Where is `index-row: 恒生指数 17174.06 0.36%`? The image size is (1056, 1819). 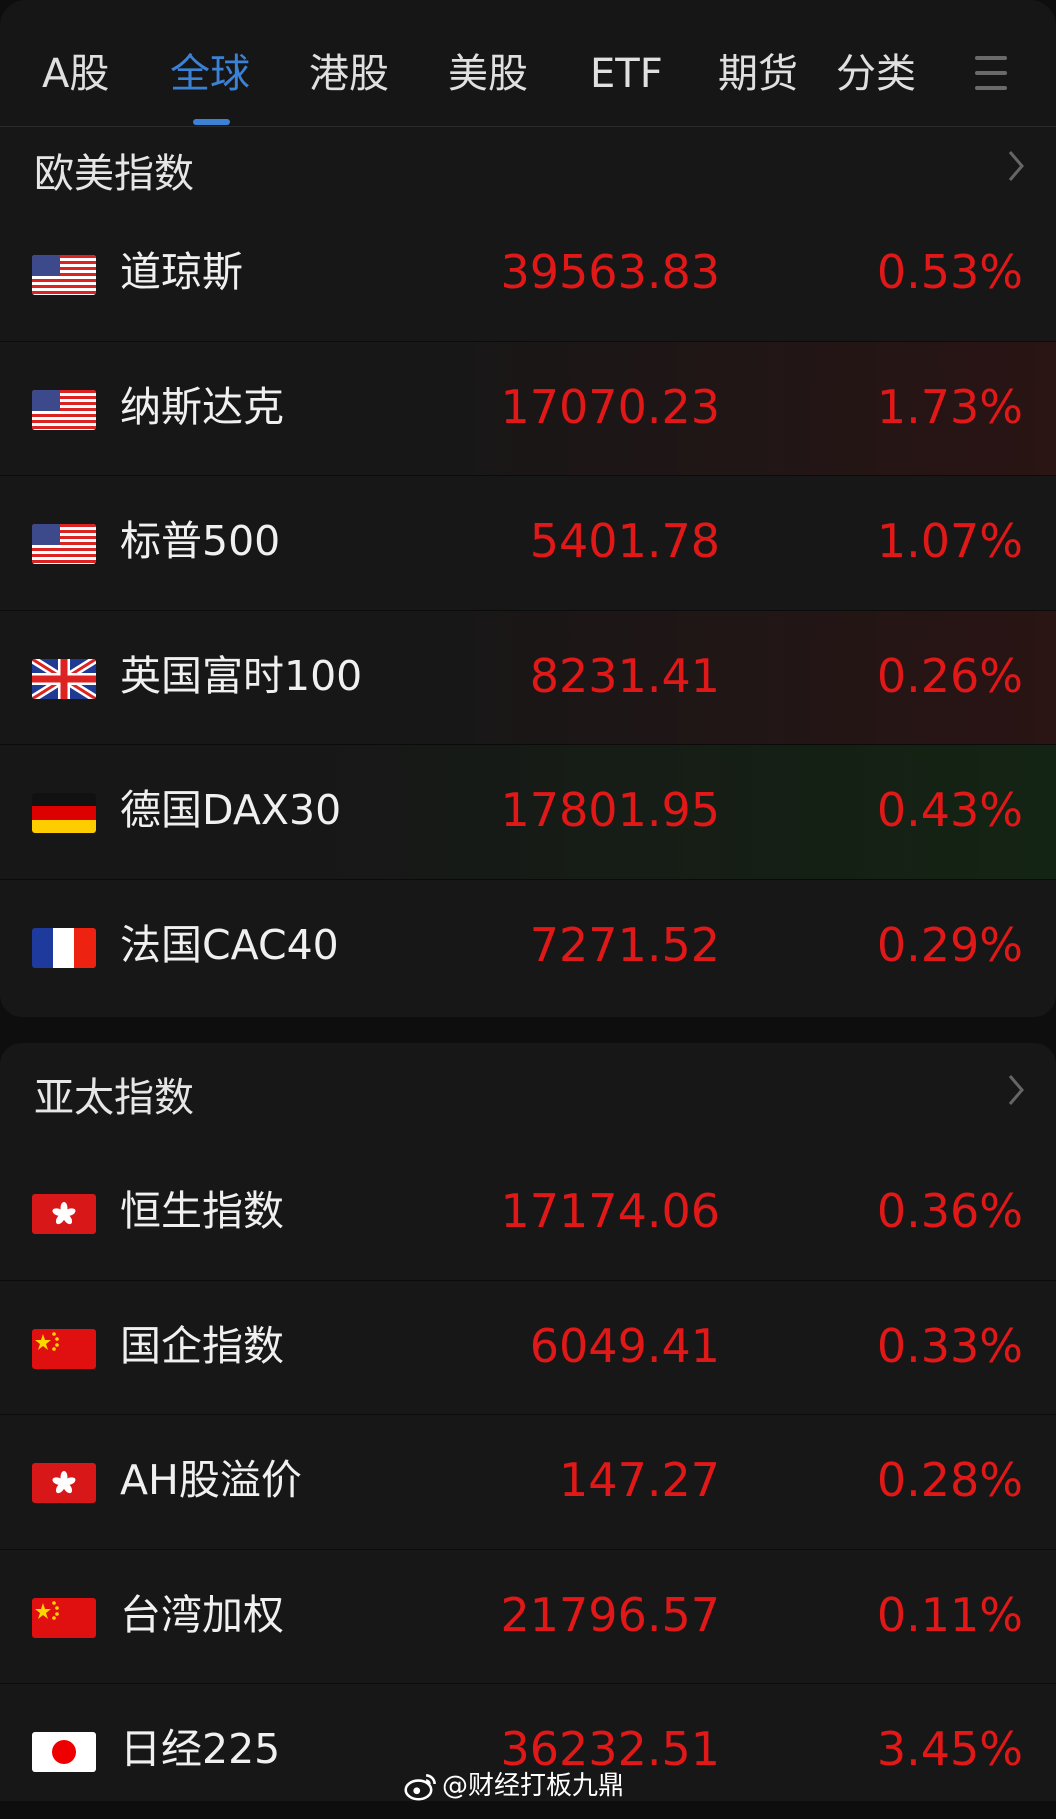 index-row: 恒生指数 17174.06 0.36% is located at coordinates (528, 1213).